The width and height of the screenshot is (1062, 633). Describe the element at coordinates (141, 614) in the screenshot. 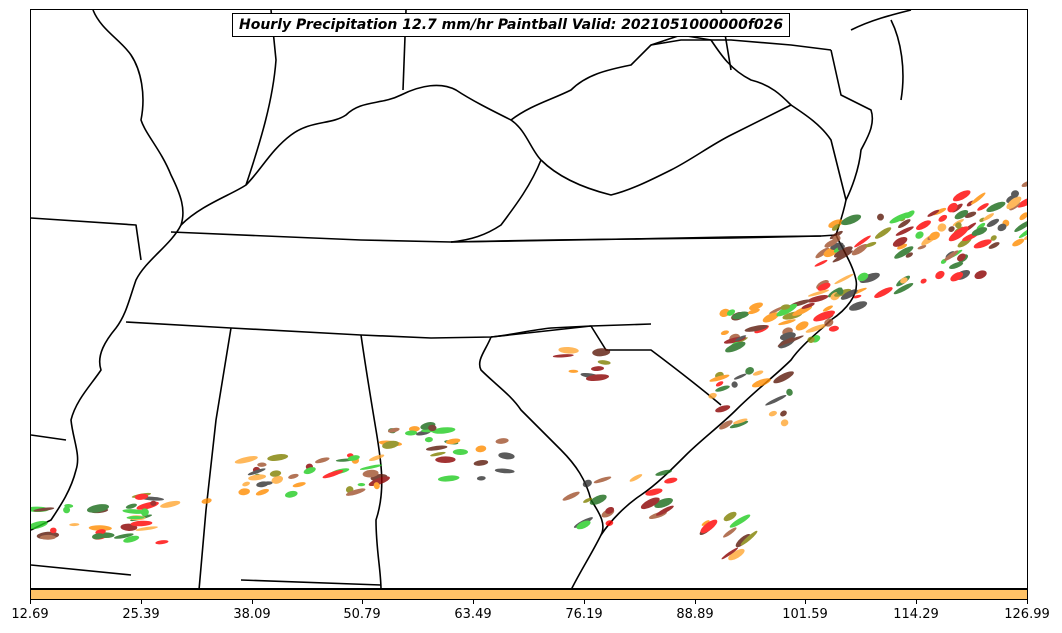

I see `colorbar-tick-label: 25.39` at that location.